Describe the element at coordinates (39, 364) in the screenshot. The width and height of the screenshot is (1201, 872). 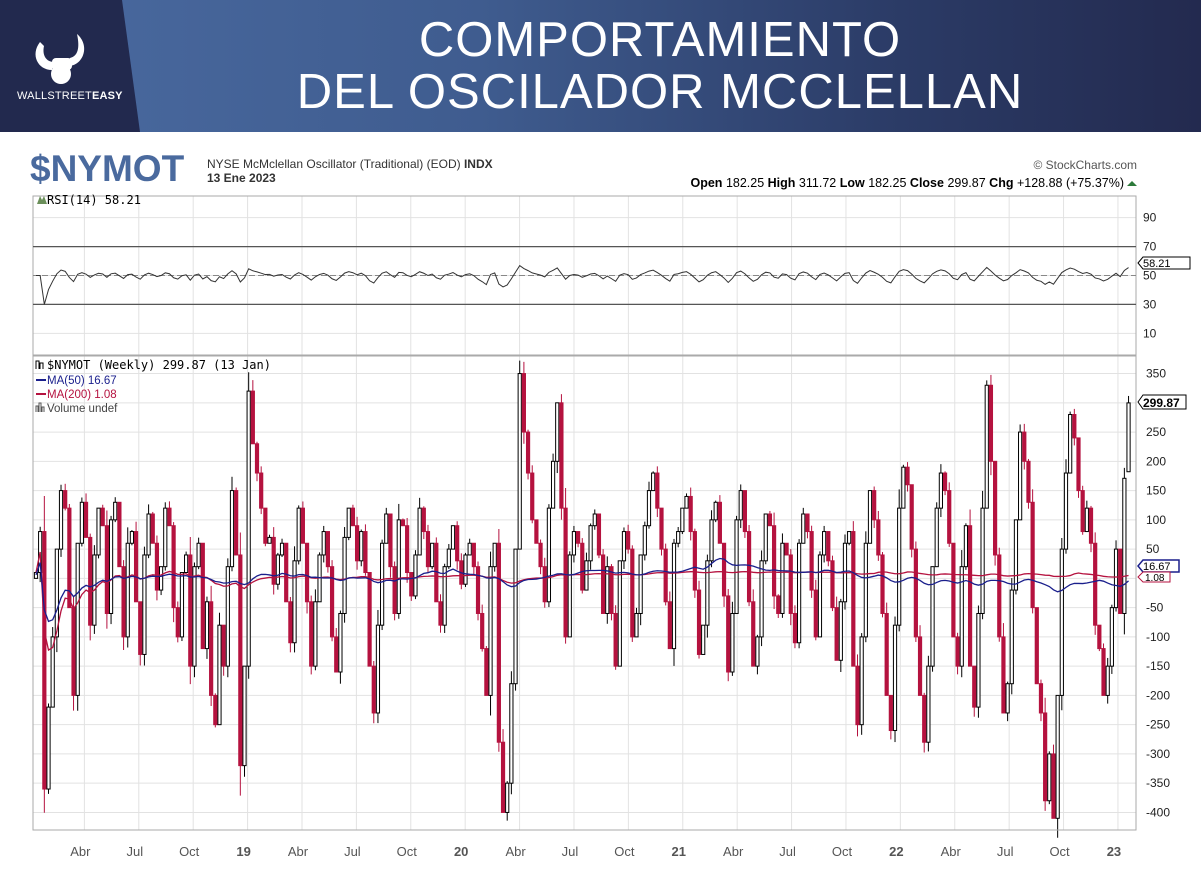
I see `candle-legend-icon` at that location.